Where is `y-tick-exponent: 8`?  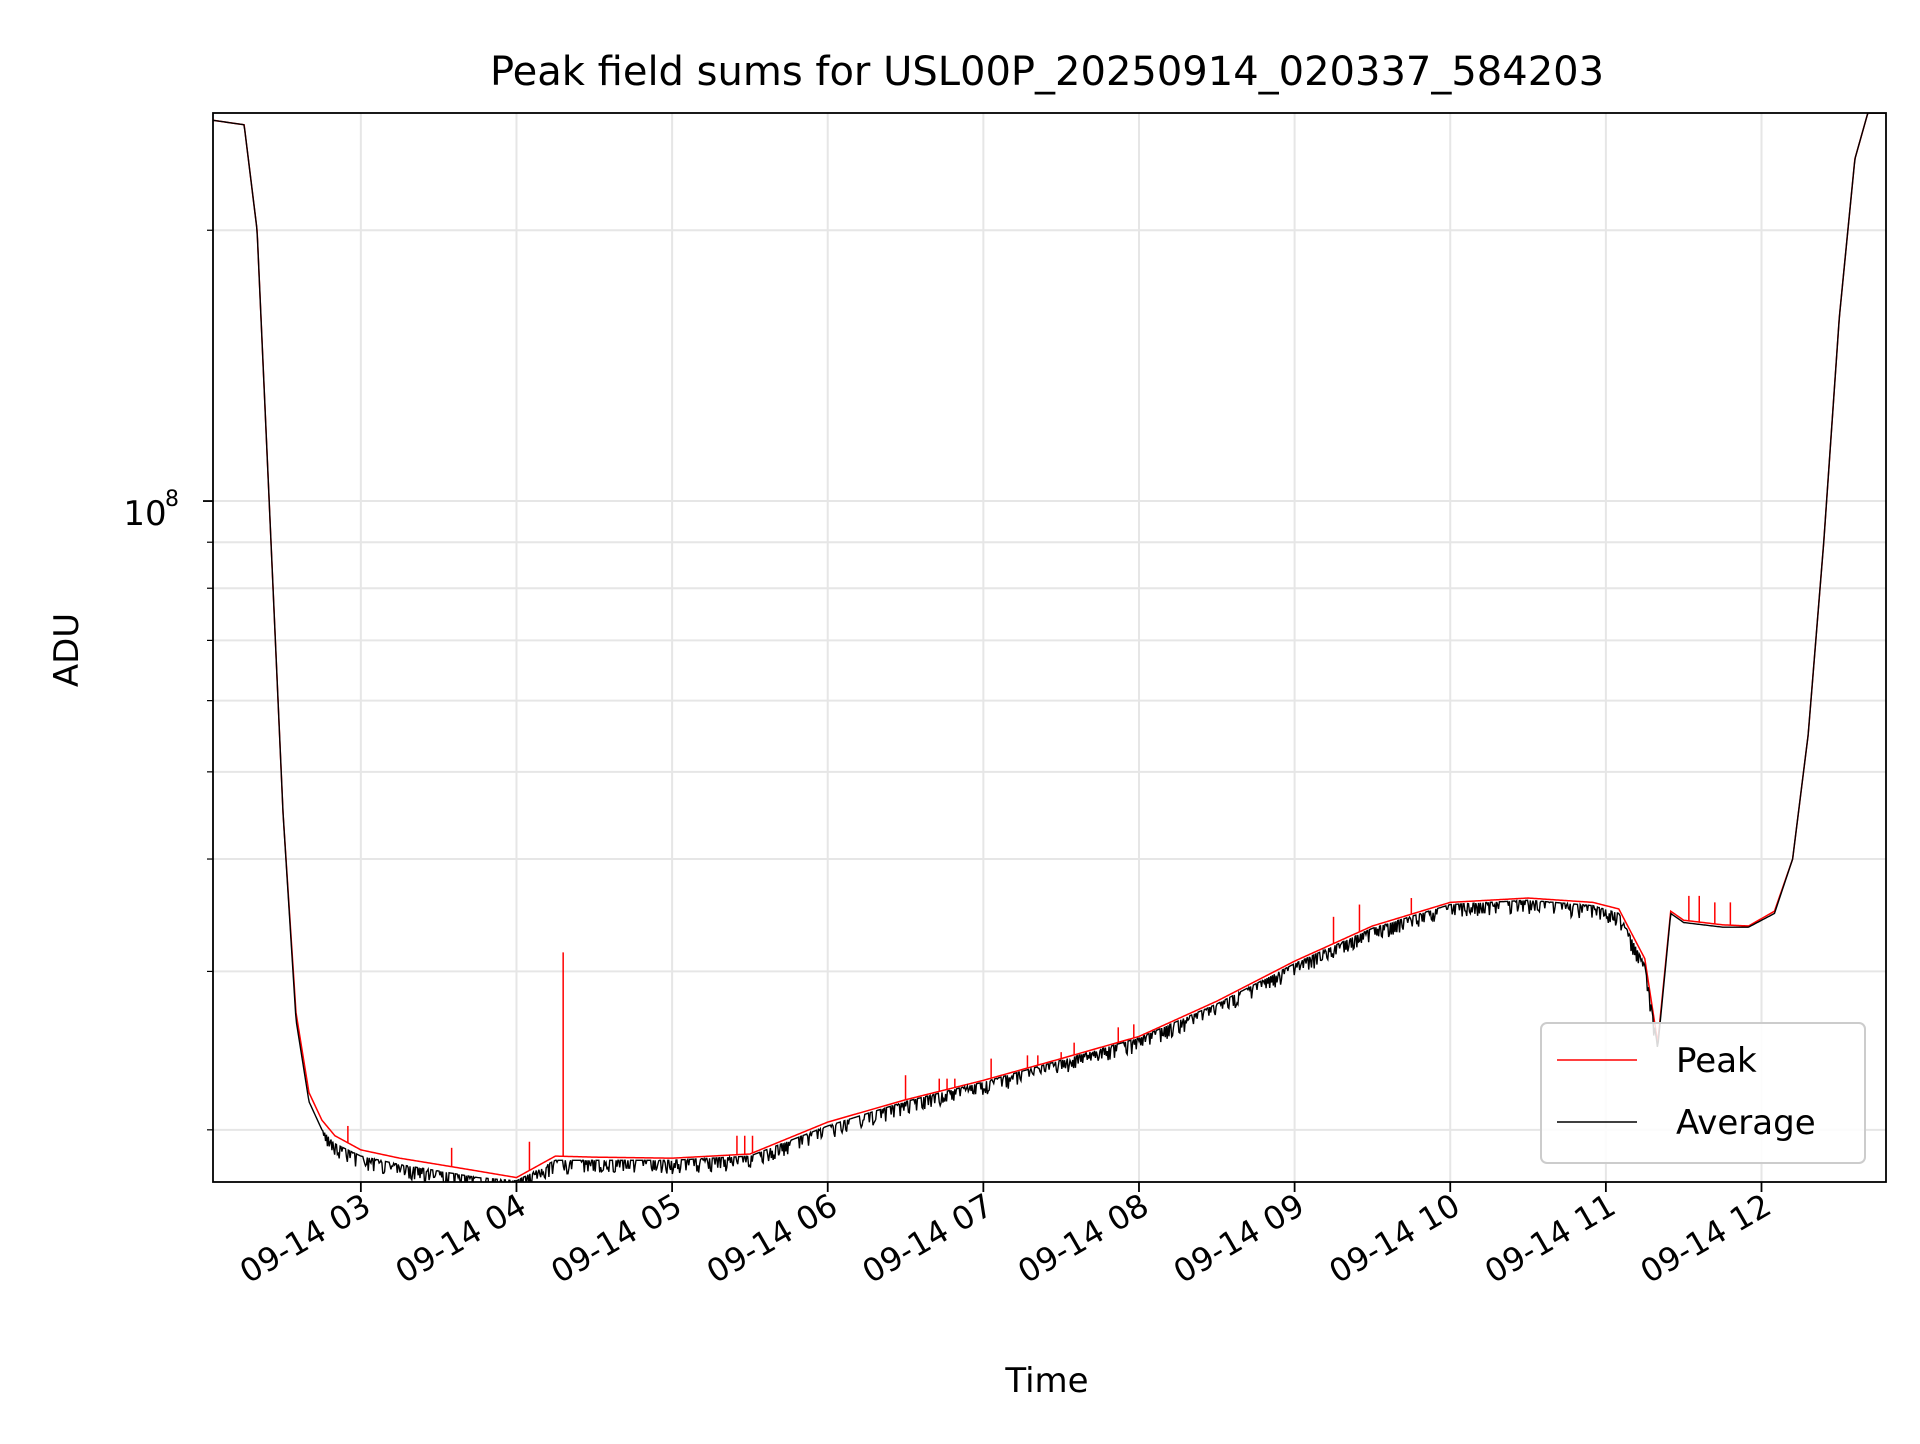 y-tick-exponent: 8 is located at coordinates (172, 499).